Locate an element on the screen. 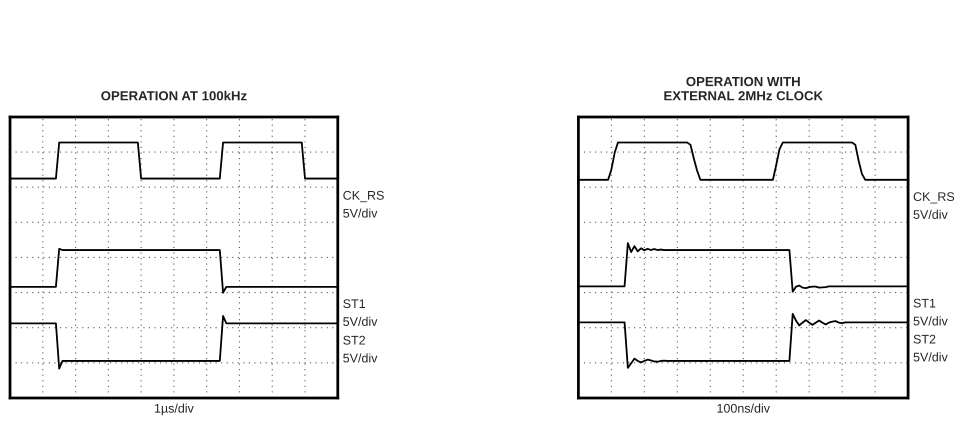 Image resolution: width=964 pixels, height=431 pixels. x-axis-title: 100ns/div is located at coordinates (743, 408).